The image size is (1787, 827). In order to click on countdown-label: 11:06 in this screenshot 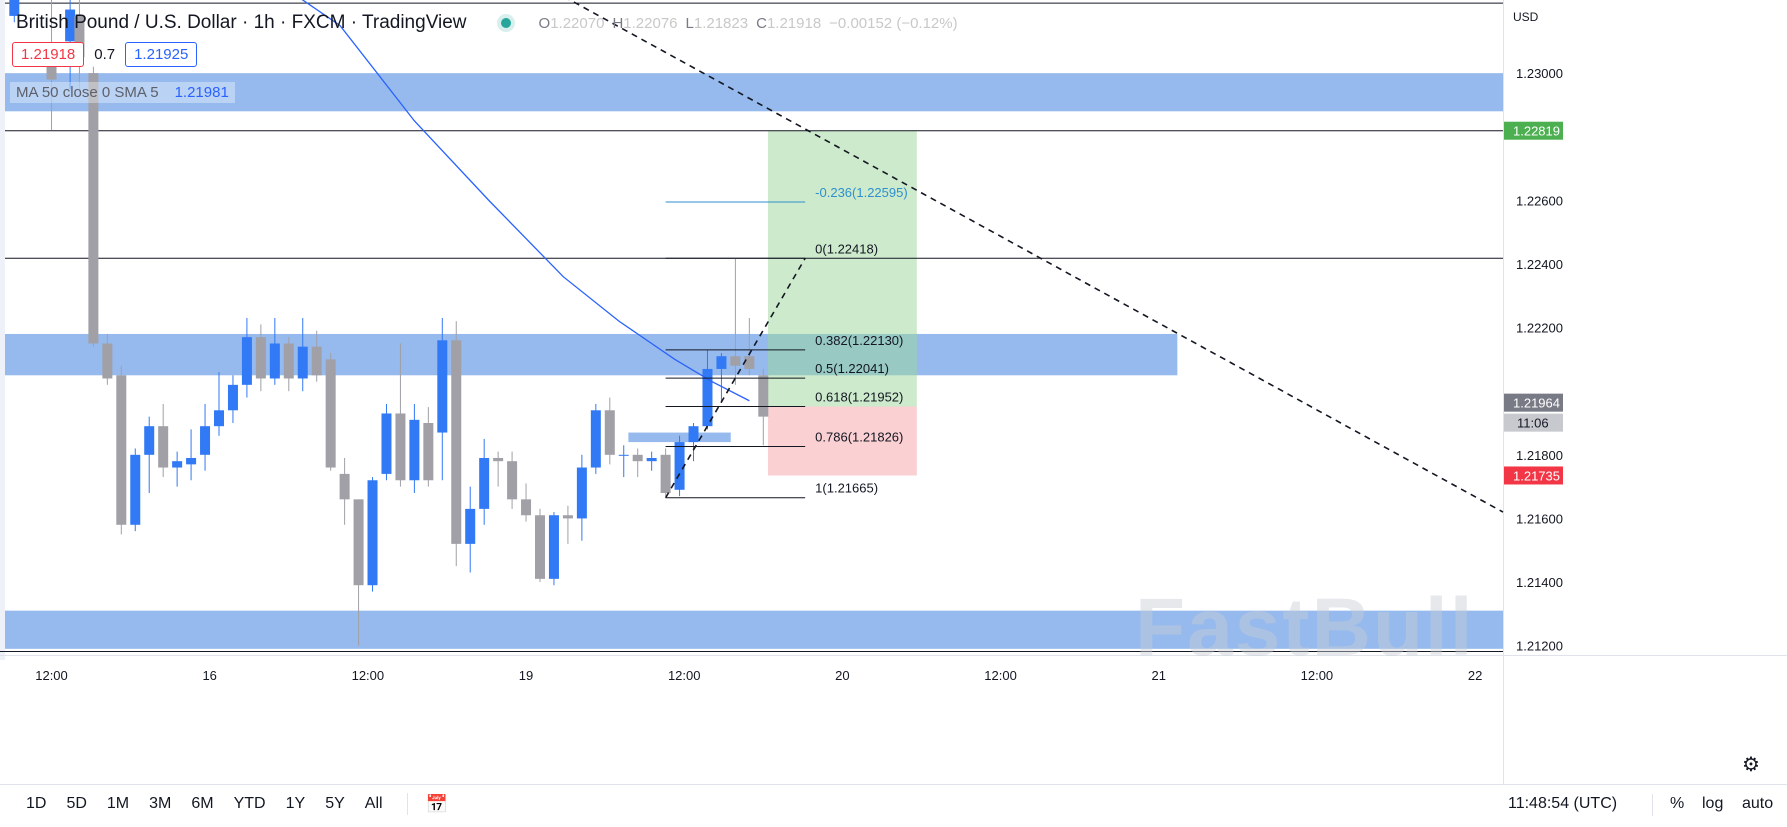, I will do `click(1533, 423)`.